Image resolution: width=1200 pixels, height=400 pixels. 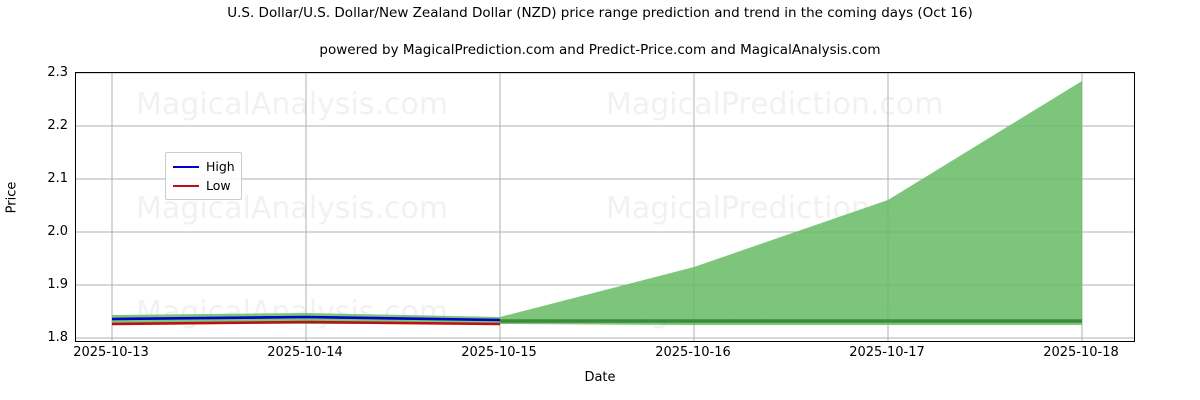 What do you see at coordinates (306, 323) in the screenshot?
I see `low-series` at bounding box center [306, 323].